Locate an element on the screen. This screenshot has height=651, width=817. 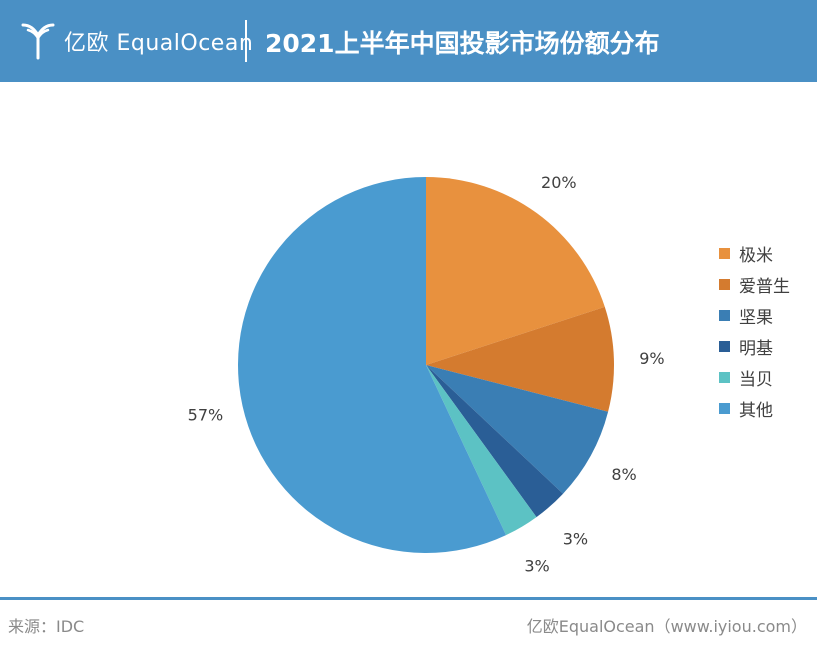
header-bar: 亿欧 EqualOcean 2021上半年中国投影市场份额分布 is located at coordinates (408, 41).